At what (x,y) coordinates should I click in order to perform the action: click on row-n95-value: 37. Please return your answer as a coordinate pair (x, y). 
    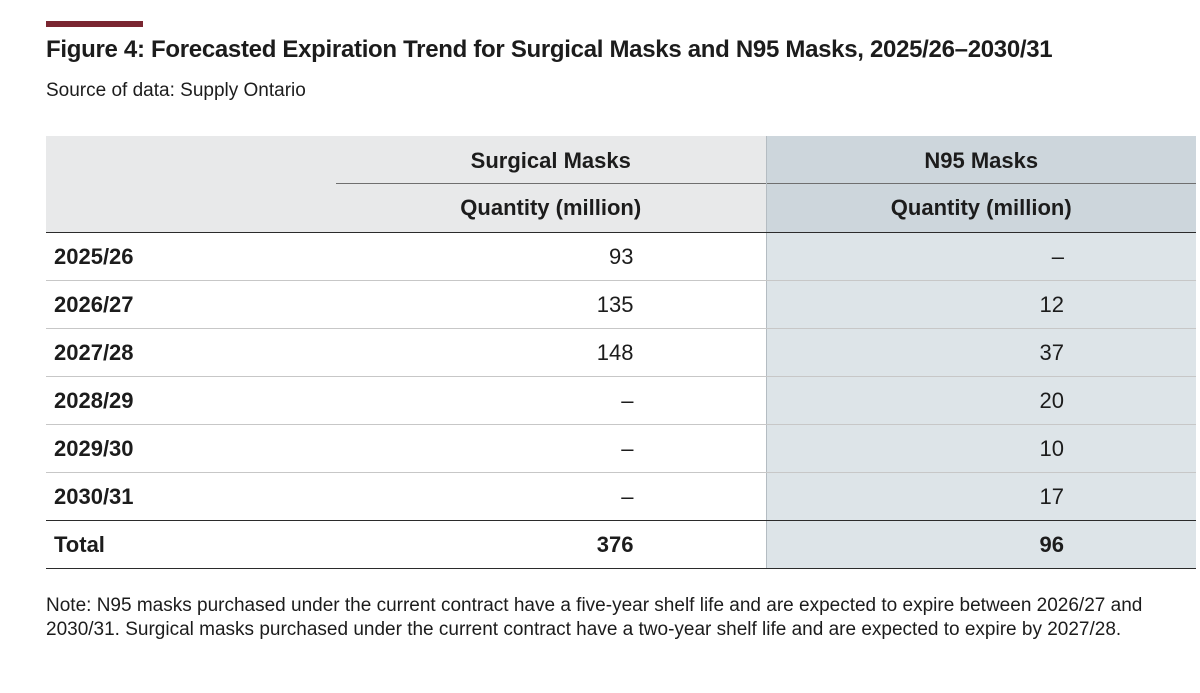
    Looking at the image, I should click on (980, 352).